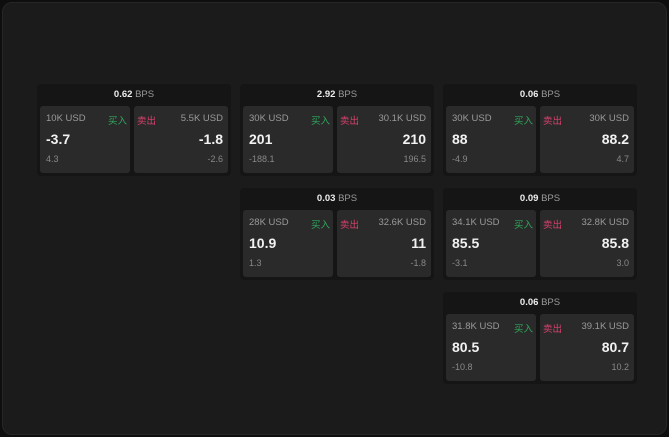 Image resolution: width=669 pixels, height=437 pixels. Describe the element at coordinates (491, 139) in the screenshot. I see `buy-button: 30K USD 买入 88 -4.9` at that location.